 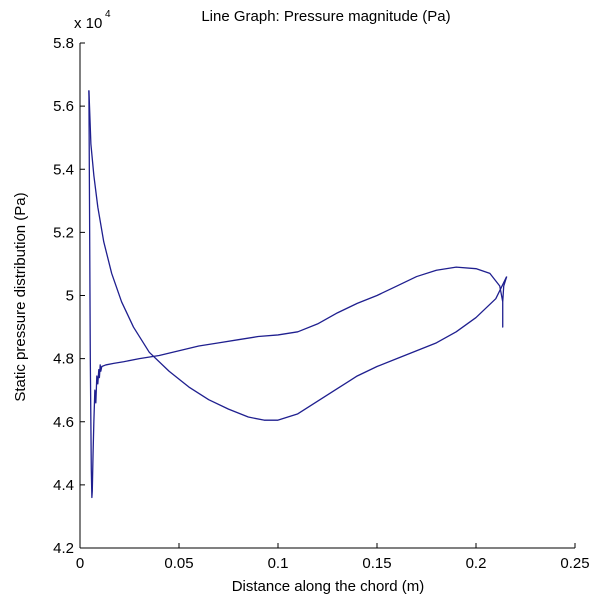 I want to click on x-tick-label: 0.2, so click(x=476, y=563).